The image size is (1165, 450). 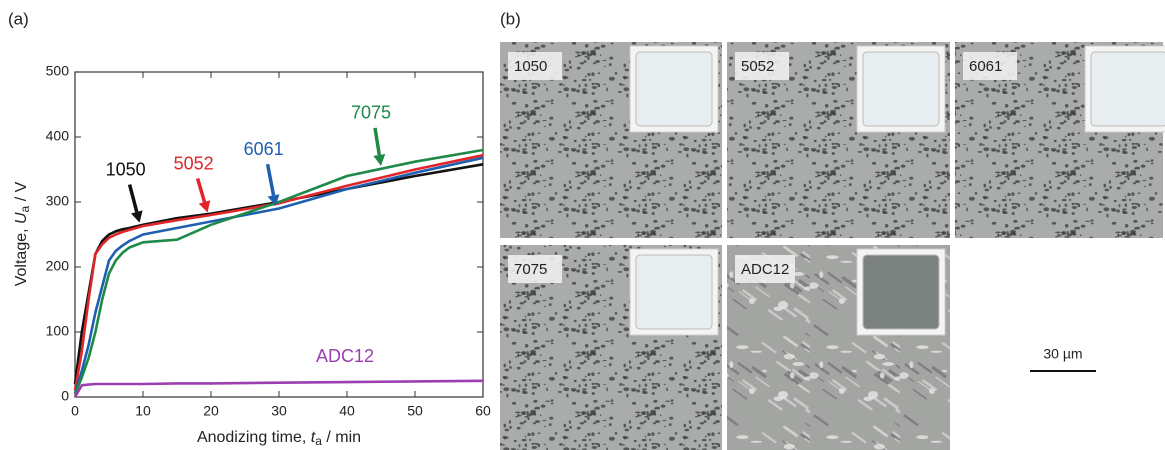 I want to click on series-annotation: 1050, so click(x=126, y=169).